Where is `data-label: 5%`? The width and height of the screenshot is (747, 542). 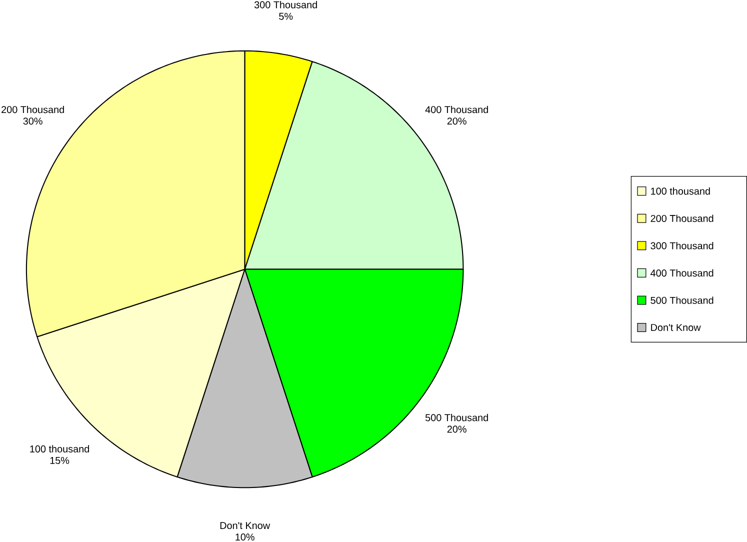
data-label: 5% is located at coordinates (286, 16).